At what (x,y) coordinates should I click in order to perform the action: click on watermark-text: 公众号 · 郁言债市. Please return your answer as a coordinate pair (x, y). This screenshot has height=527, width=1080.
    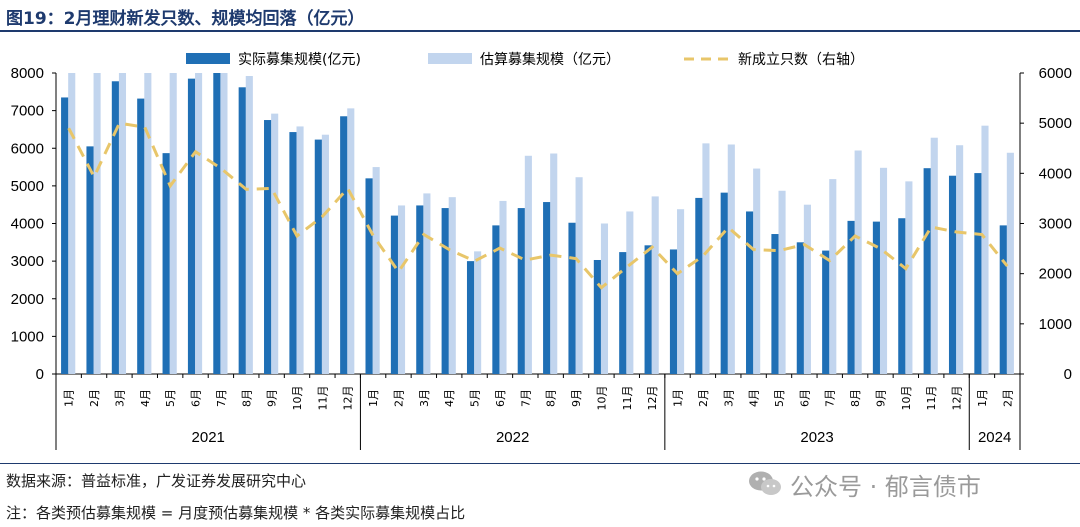
    Looking at the image, I should click on (885, 486).